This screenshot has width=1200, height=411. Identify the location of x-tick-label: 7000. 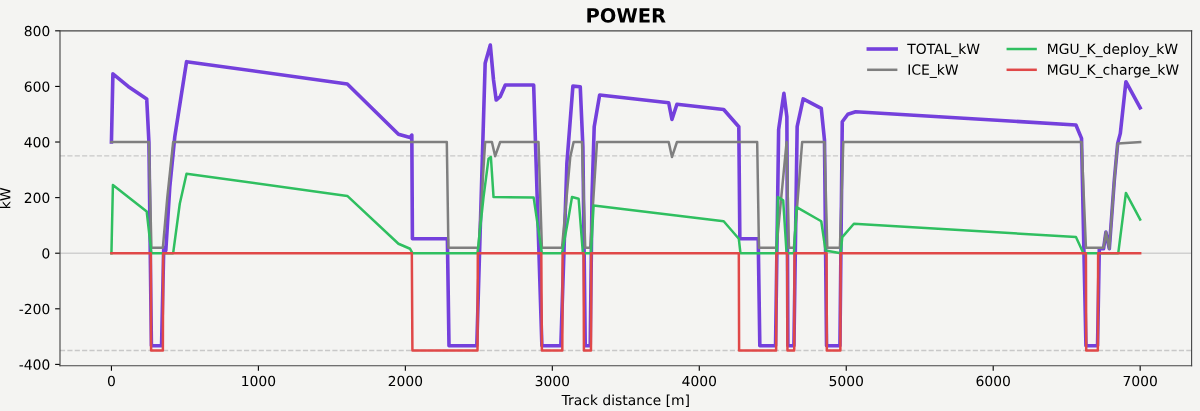
(1140, 381).